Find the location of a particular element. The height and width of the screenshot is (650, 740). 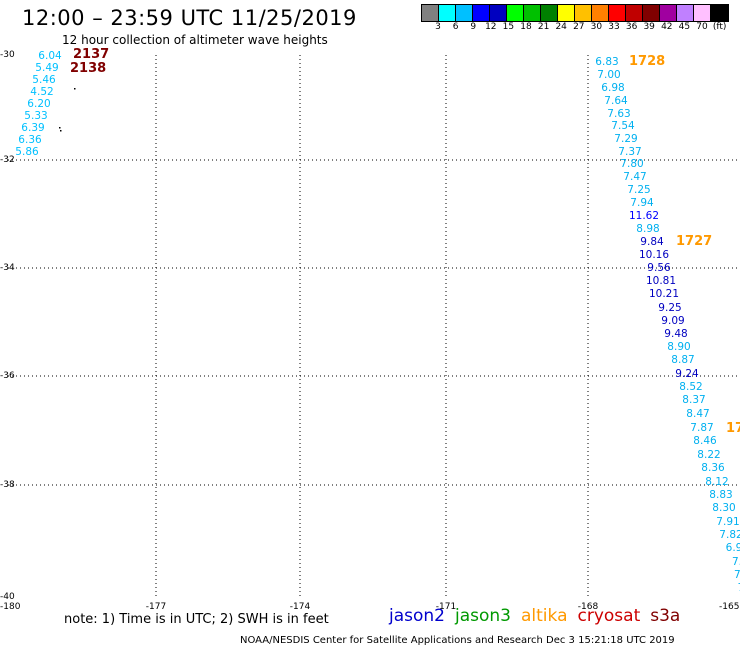

wave-height-value: 7.47 is located at coordinates (635, 177).